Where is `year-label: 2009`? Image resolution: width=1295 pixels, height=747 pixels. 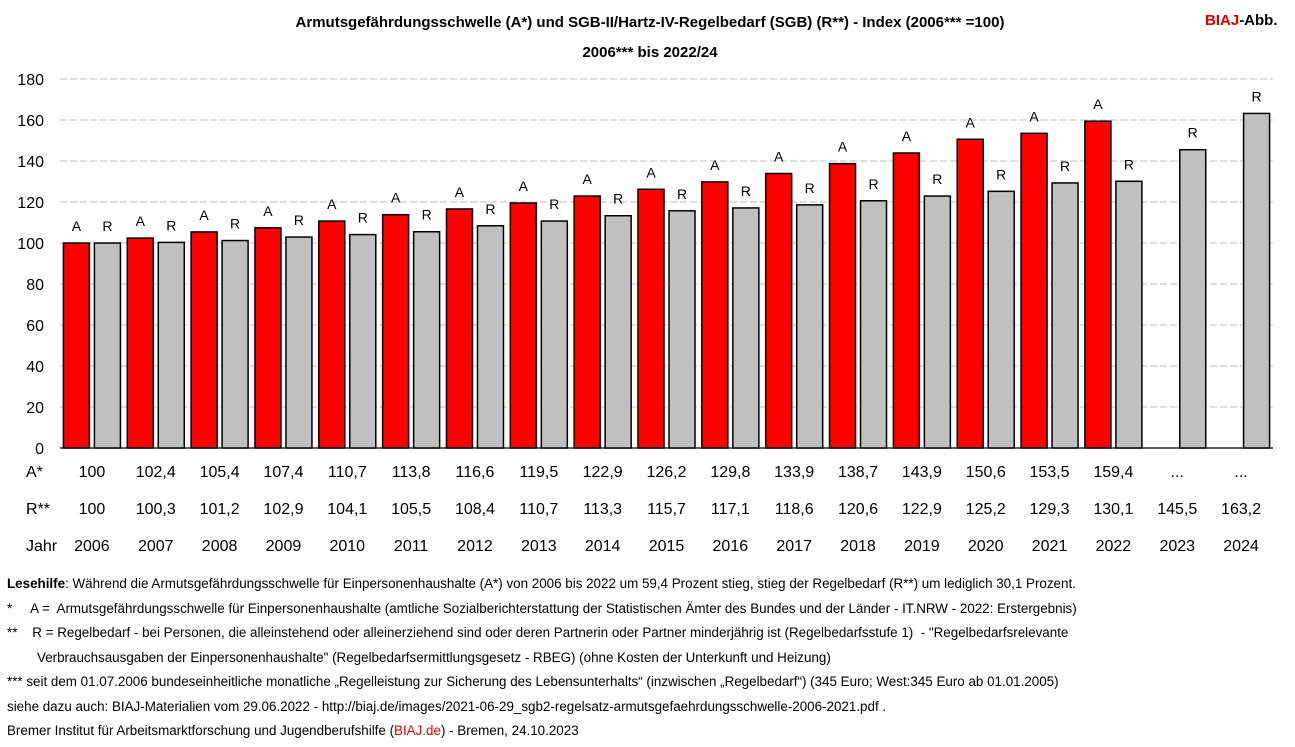
year-label: 2009 is located at coordinates (284, 546).